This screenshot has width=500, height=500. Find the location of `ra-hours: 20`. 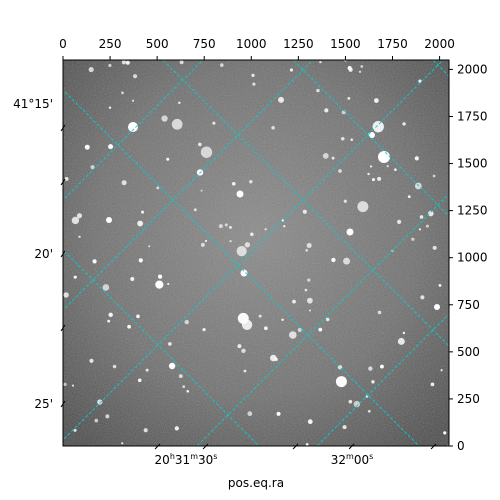

ra-hours: 20 is located at coordinates (162, 460).